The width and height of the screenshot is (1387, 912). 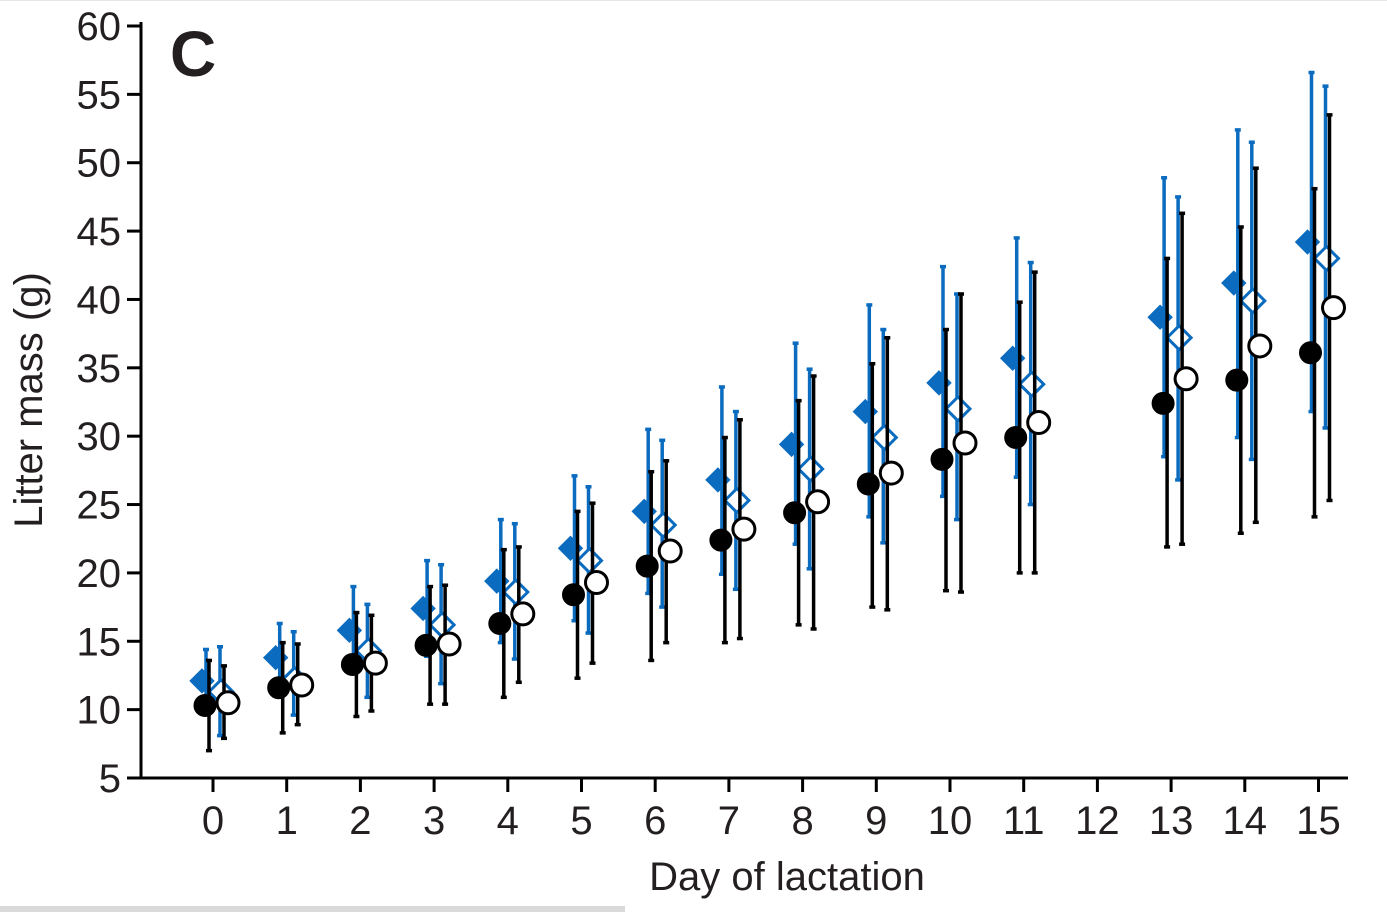 What do you see at coordinates (1024, 821) in the screenshot?
I see `x-tick-label: 11` at bounding box center [1024, 821].